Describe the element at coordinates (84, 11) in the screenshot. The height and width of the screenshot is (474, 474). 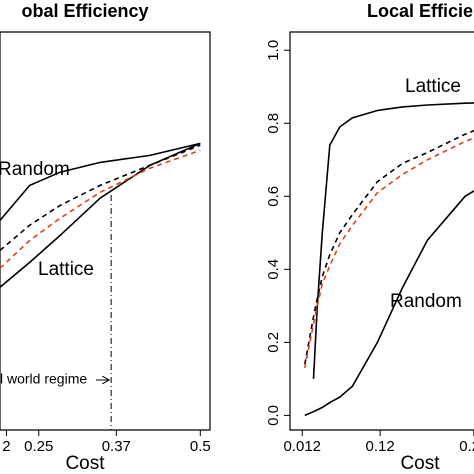
I see `chart-title: obal Efficiency` at that location.